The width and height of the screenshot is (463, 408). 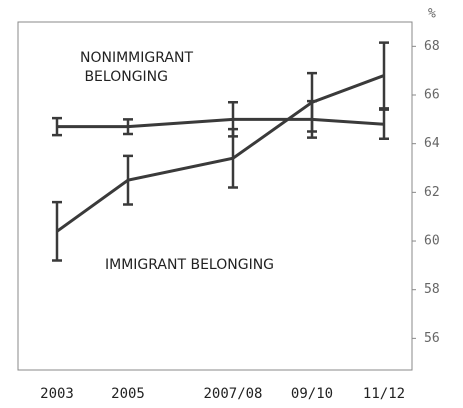 What do you see at coordinates (189, 265) in the screenshot?
I see `series-label: IMMIGRANT BELONGING` at bounding box center [189, 265].